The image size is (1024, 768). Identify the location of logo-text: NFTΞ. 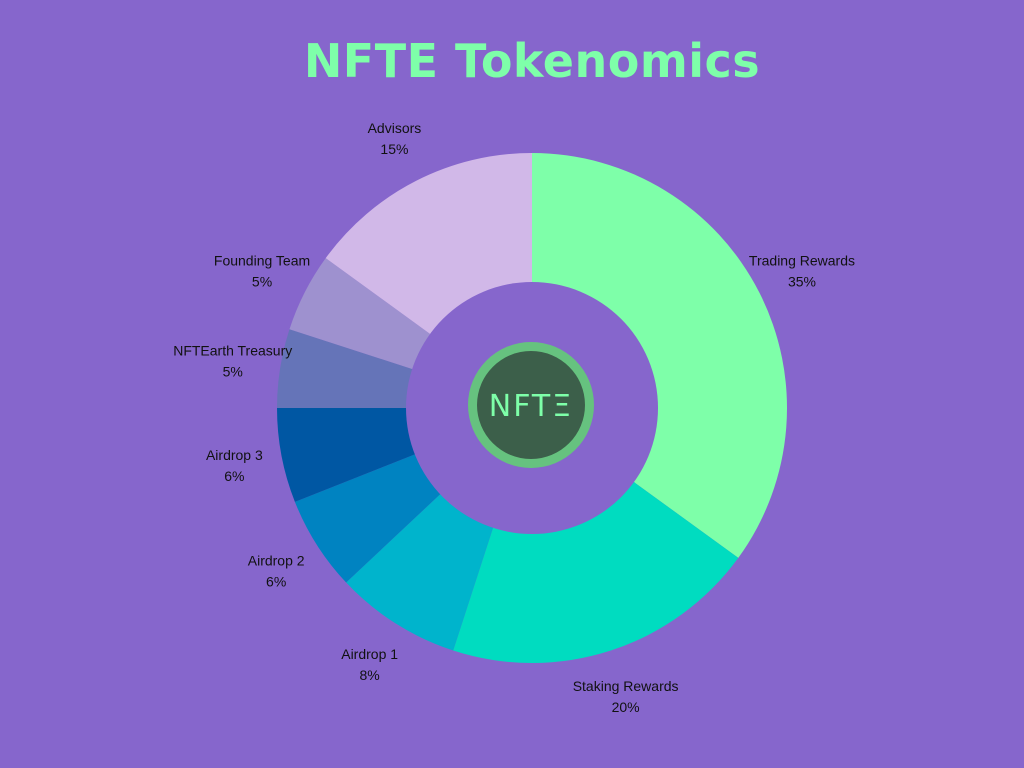
(531, 406).